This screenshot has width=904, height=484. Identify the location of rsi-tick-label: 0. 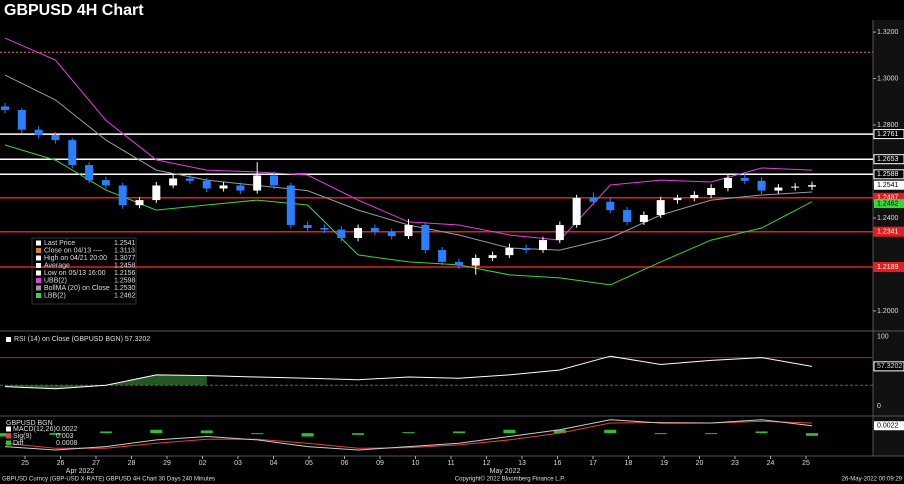
(879, 406).